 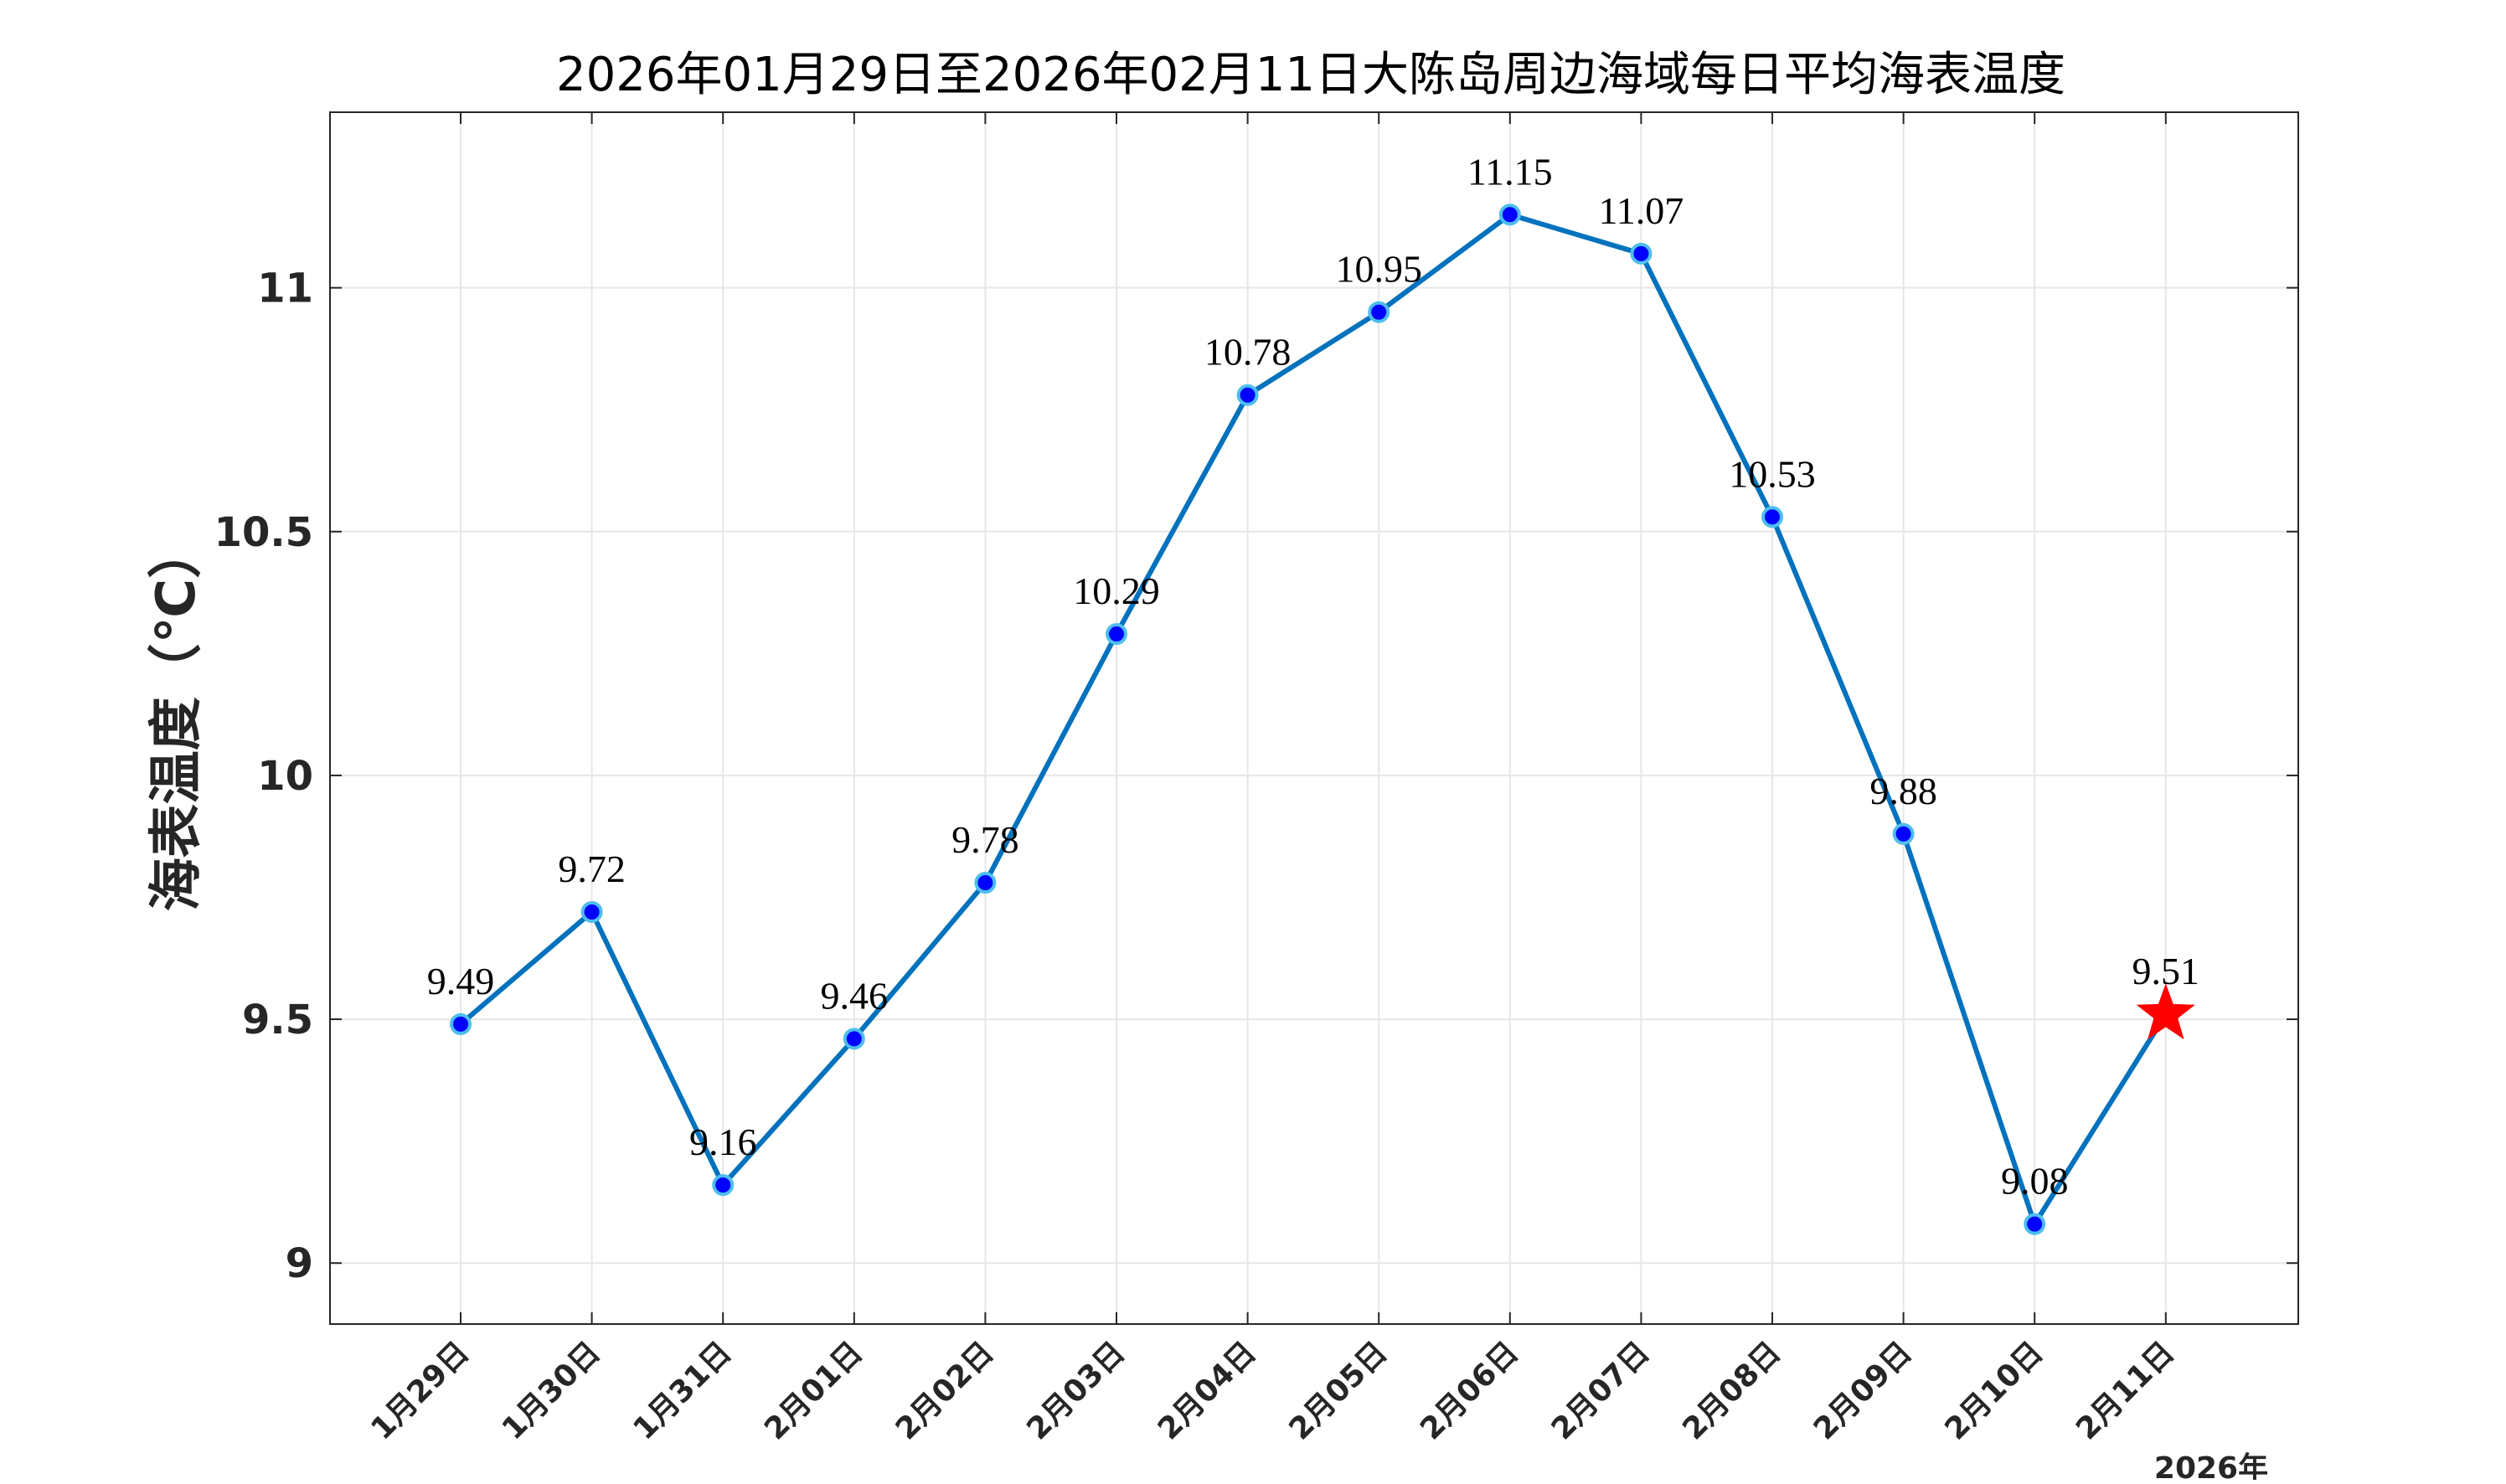 What do you see at coordinates (1641, 210) in the screenshot?
I see `data-value-label: 11.07` at bounding box center [1641, 210].